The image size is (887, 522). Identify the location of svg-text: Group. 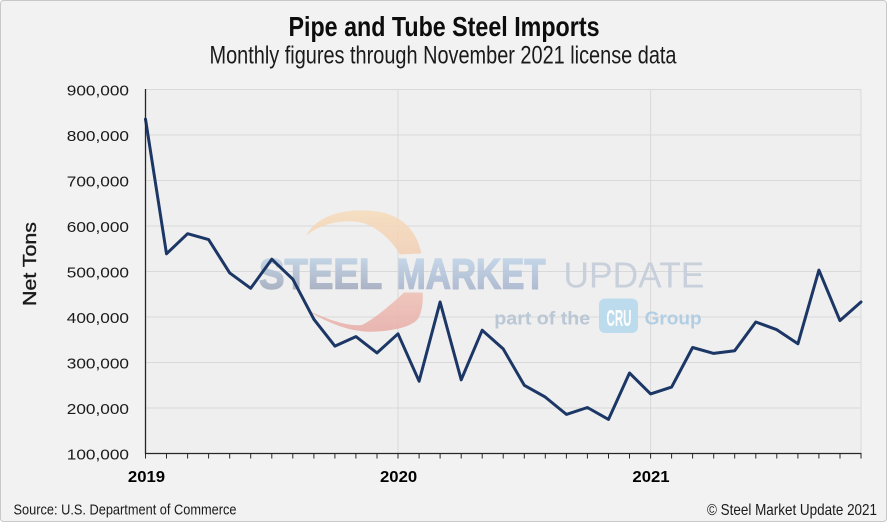
(673, 319).